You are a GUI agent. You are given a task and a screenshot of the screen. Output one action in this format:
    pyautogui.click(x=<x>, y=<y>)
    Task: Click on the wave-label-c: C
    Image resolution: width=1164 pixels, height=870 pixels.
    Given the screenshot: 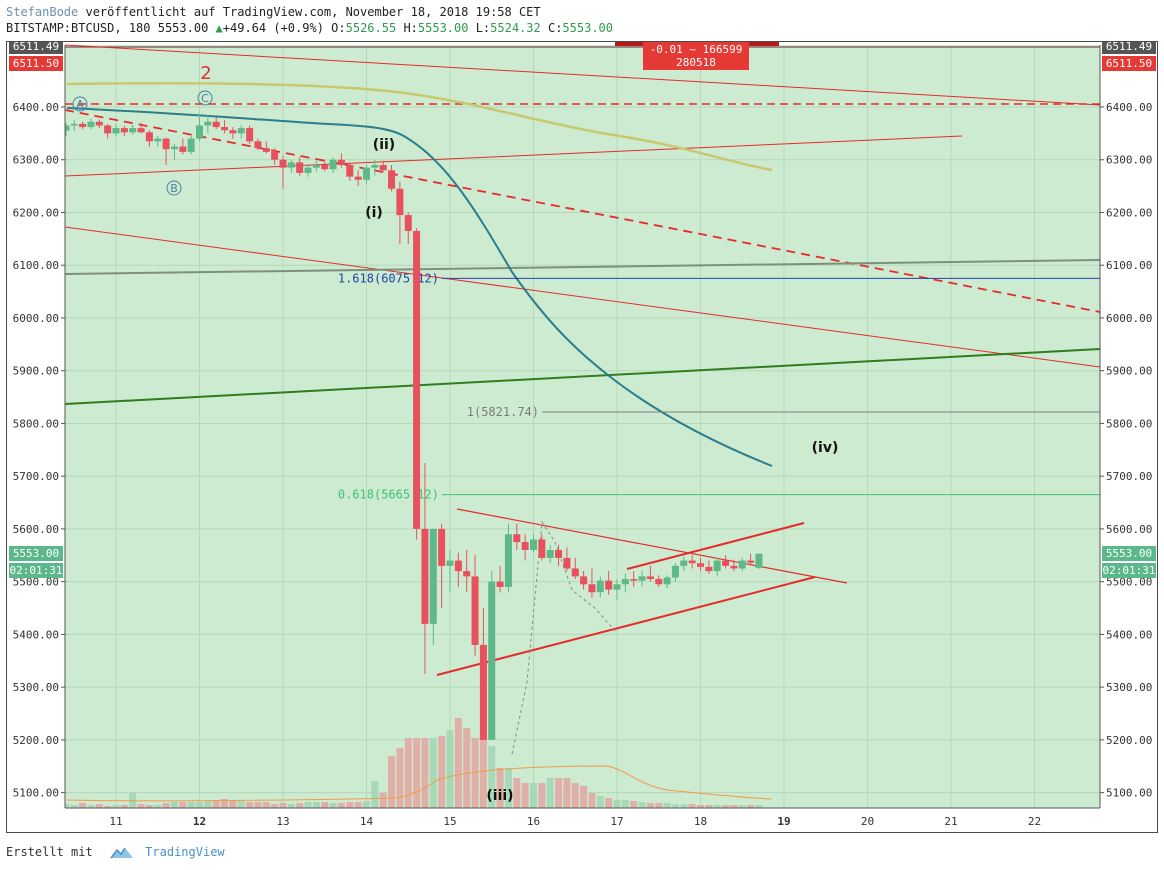 What is the action you would take?
    pyautogui.click(x=205, y=98)
    